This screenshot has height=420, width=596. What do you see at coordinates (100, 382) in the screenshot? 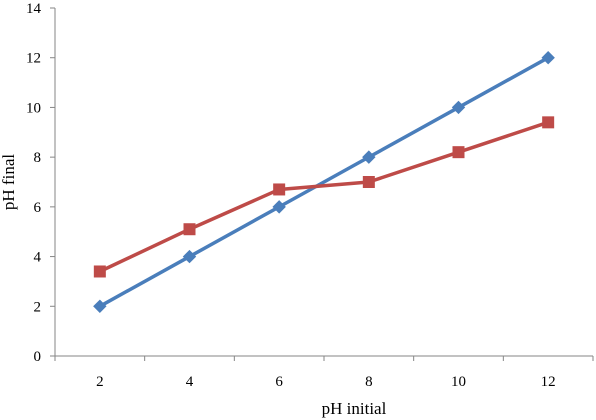
I see `x-tick-label: 2` at bounding box center [100, 382].